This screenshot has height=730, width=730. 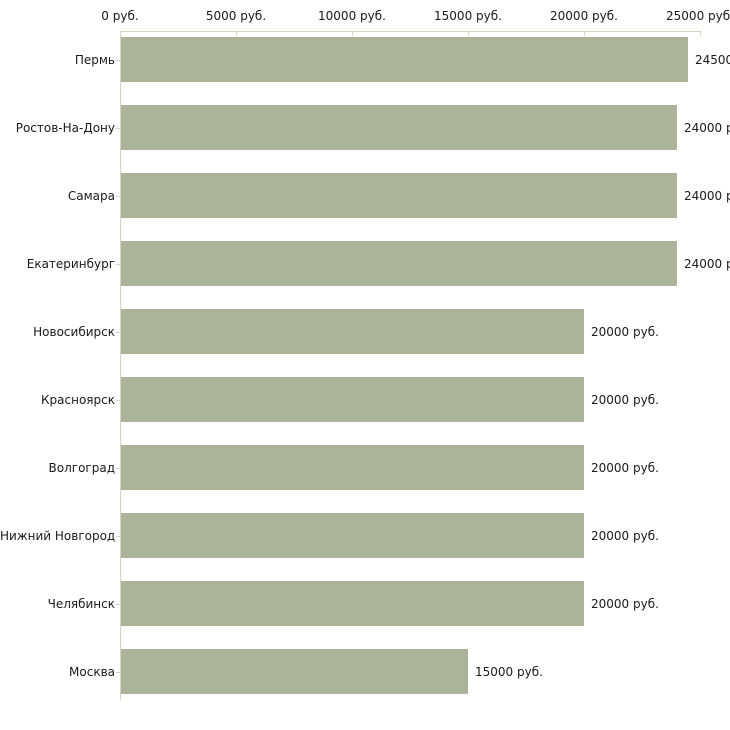 I want to click on category-label: Нижний Новгород, so click(x=58, y=536).